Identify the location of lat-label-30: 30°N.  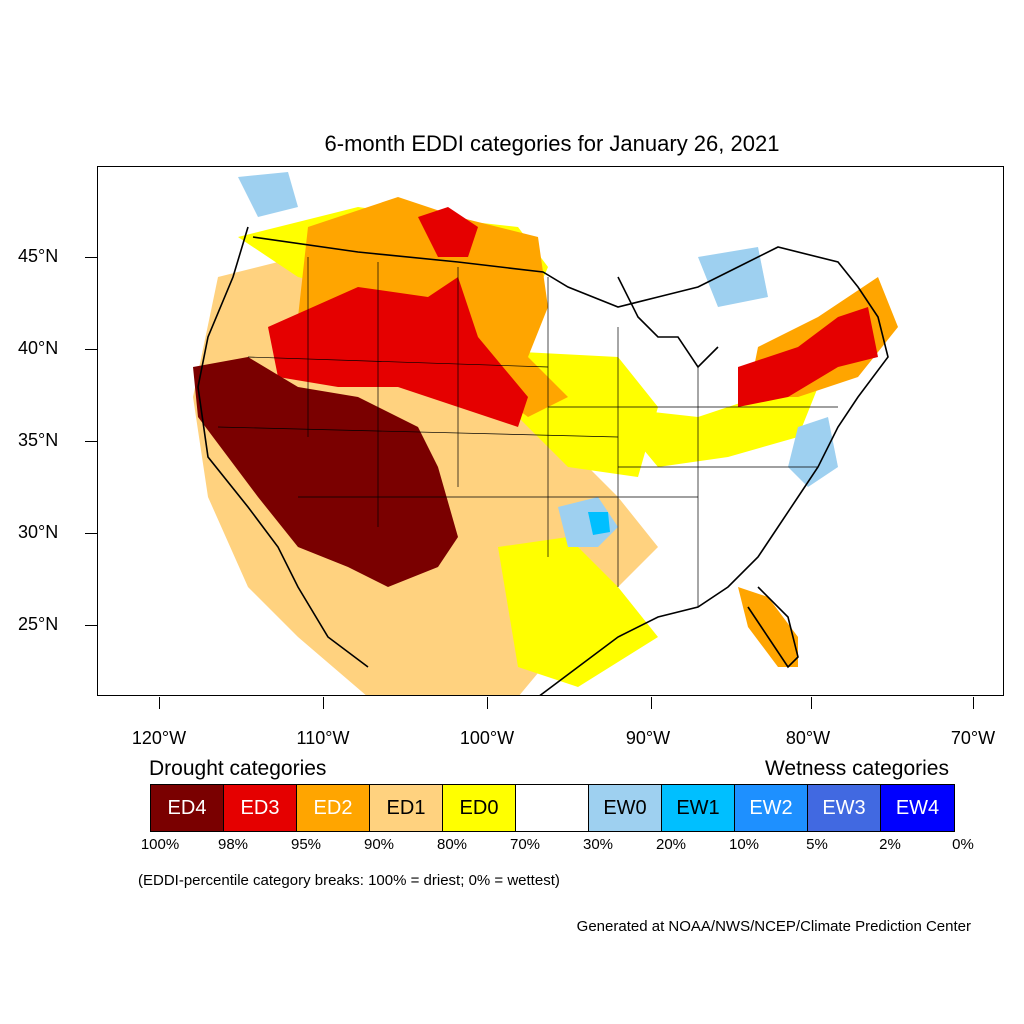
(38, 532).